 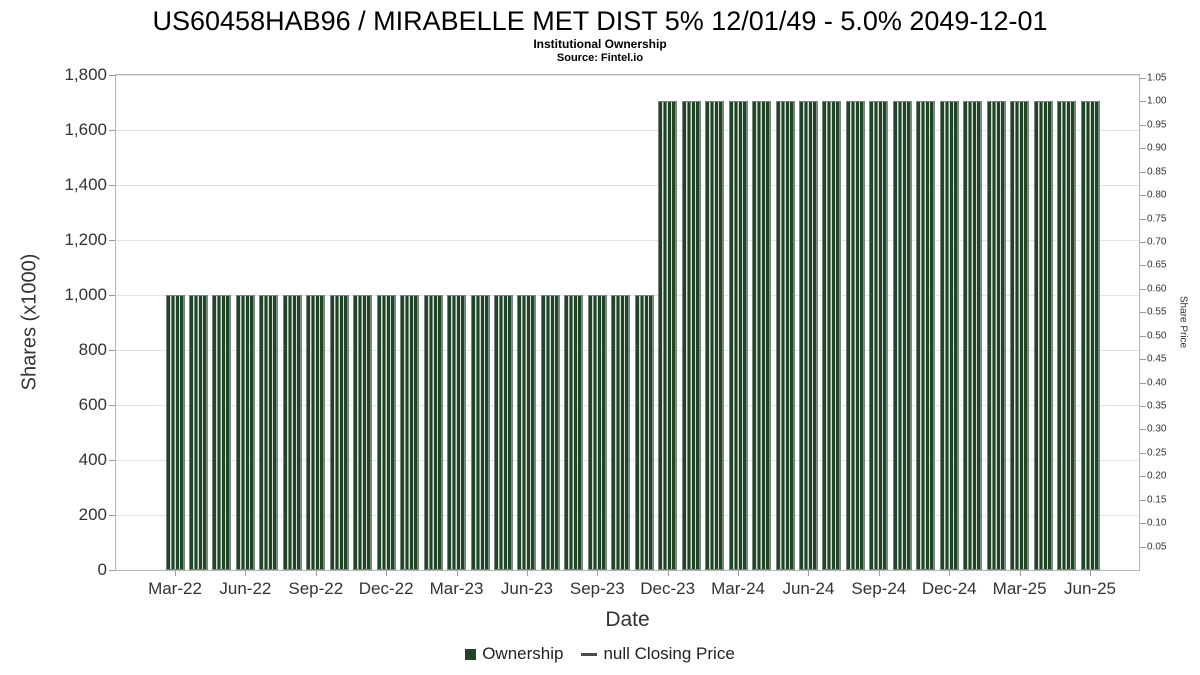 What do you see at coordinates (471, 654) in the screenshot?
I see `legend-square-marker` at bounding box center [471, 654].